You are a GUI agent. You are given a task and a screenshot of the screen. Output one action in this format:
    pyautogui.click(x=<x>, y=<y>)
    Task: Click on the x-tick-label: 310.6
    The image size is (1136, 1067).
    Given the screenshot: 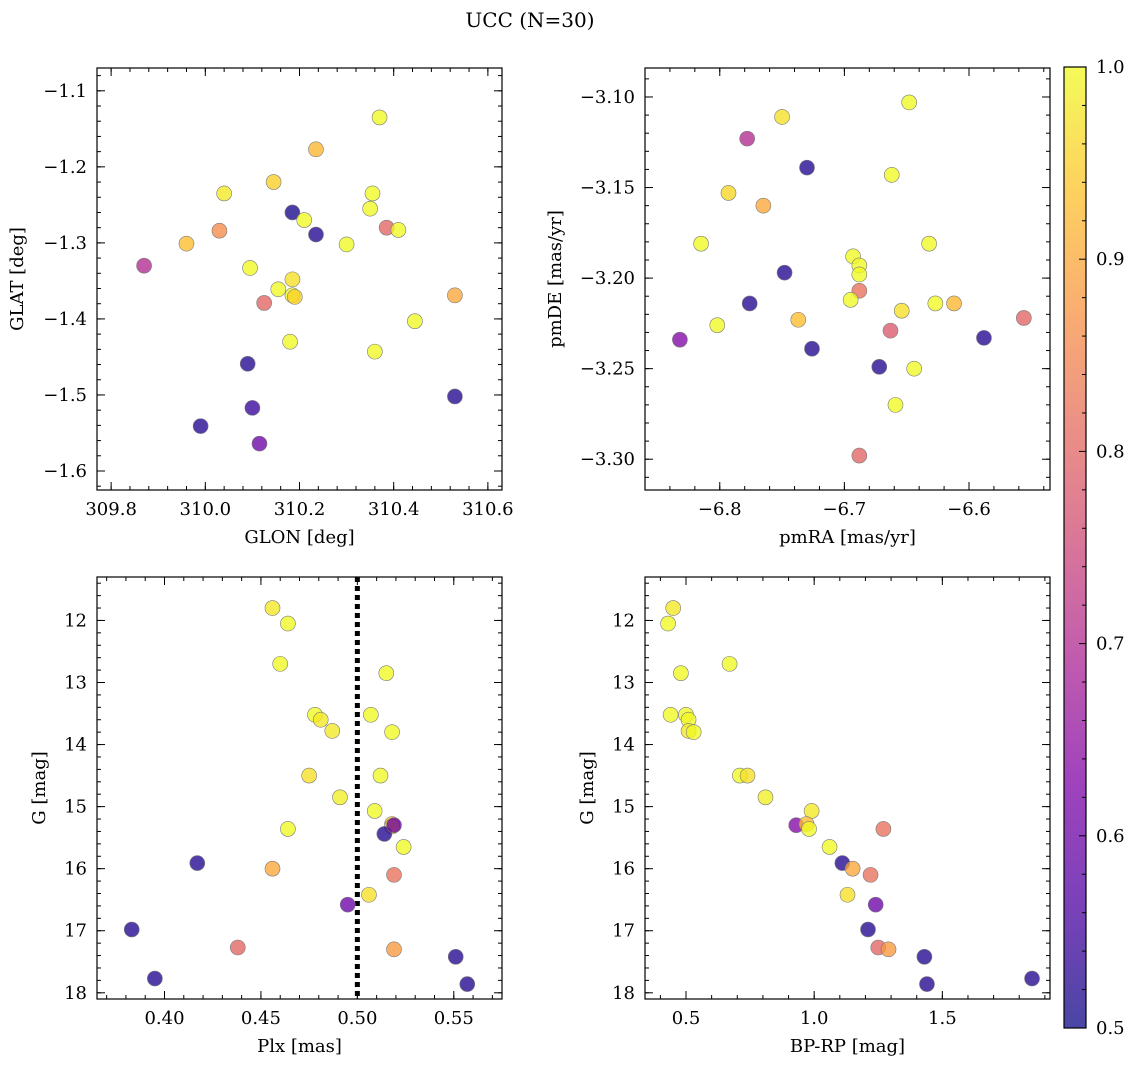 What is the action you would take?
    pyautogui.click(x=488, y=509)
    